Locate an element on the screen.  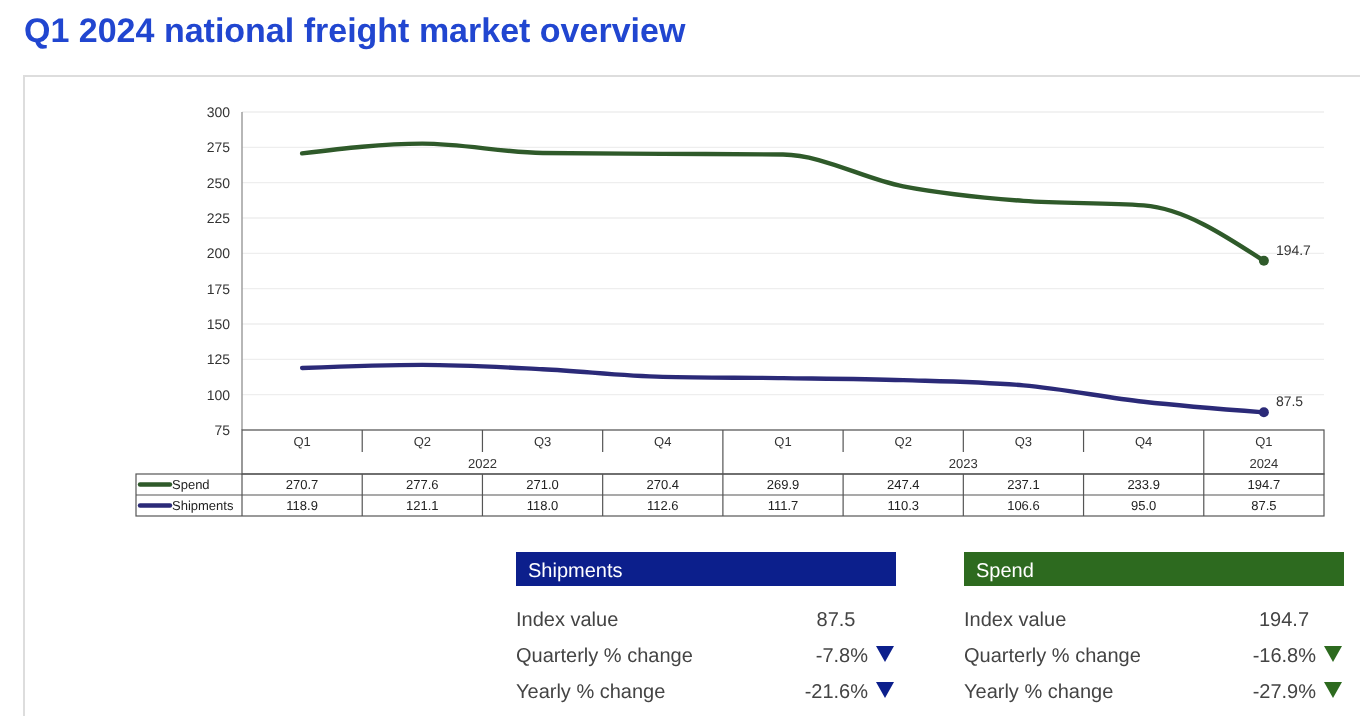
chart-title: Q1 2024 national freight market overview is located at coordinates (355, 31).